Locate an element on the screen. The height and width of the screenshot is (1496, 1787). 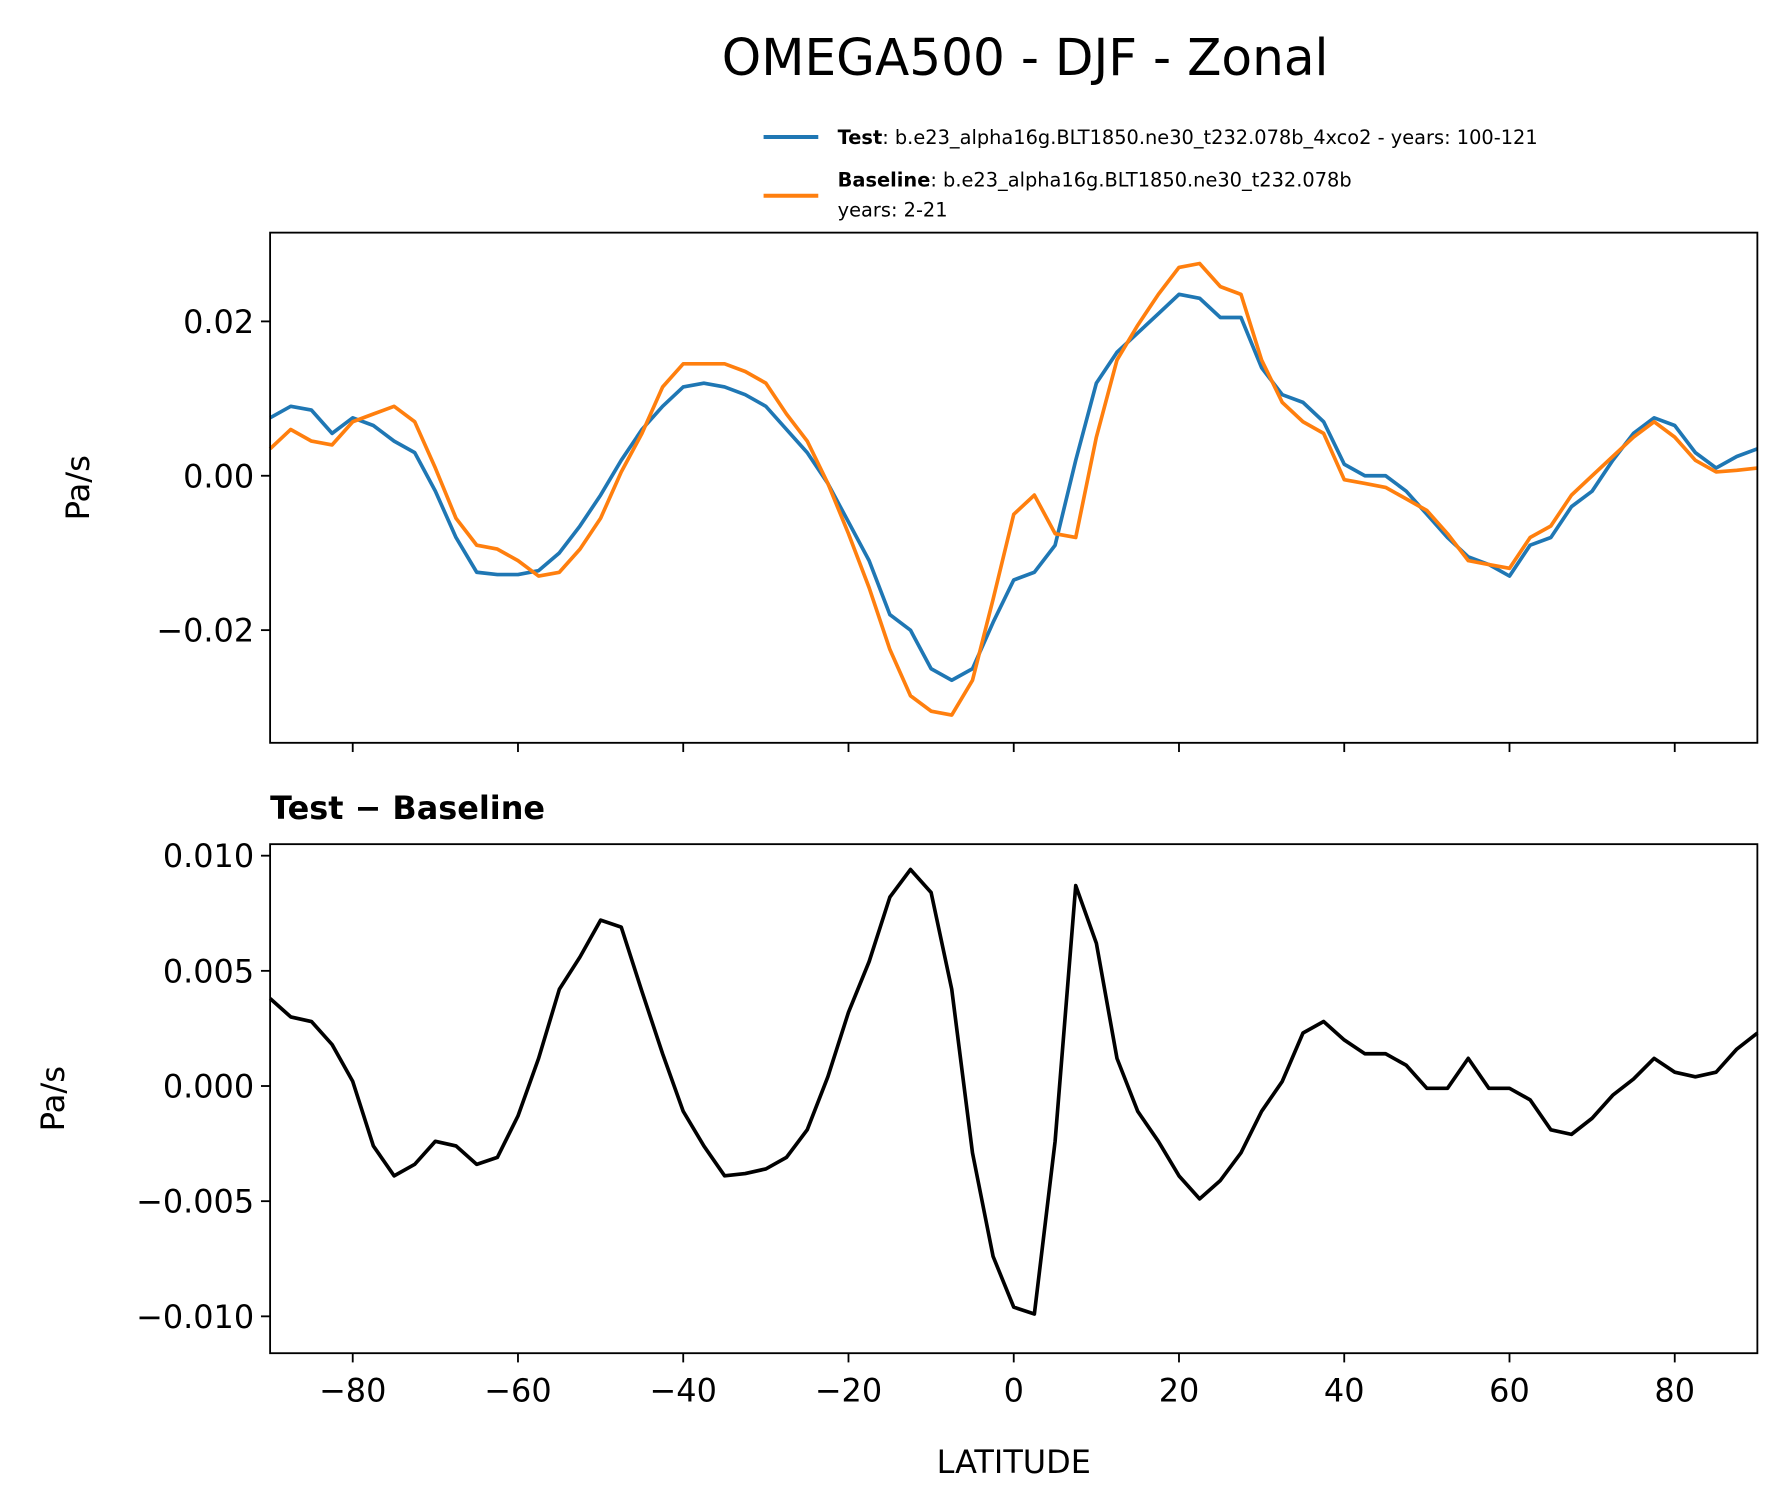
legend-description: : b.e23_alpha16g.BLT1850.ne30_t232.078b is located at coordinates (1140, 179).